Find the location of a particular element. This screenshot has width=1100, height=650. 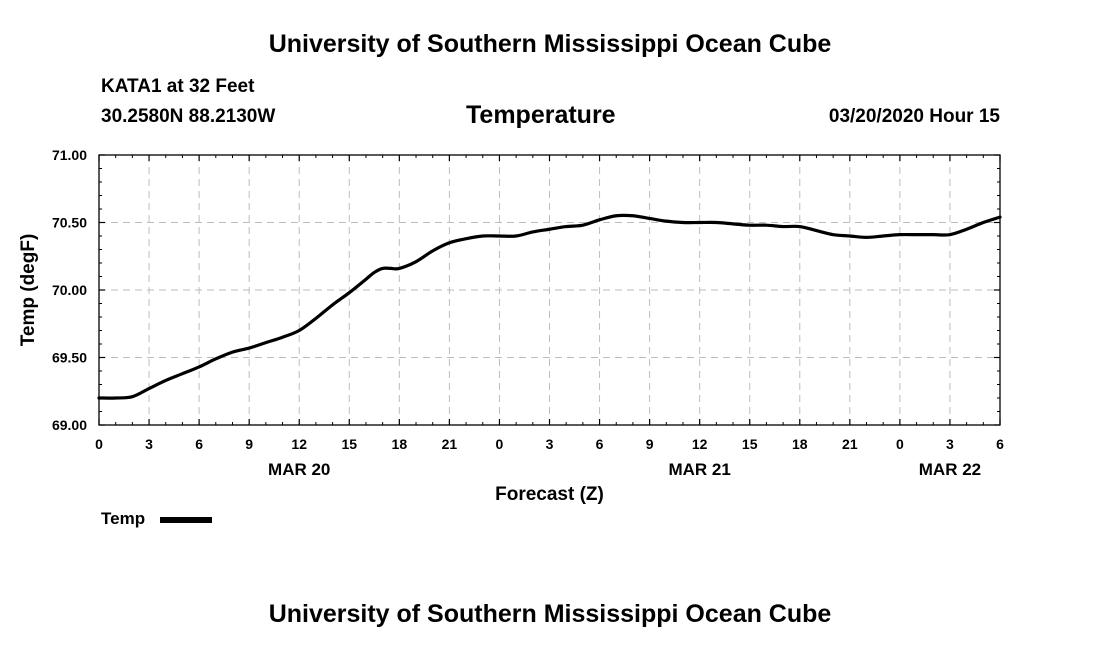

station-label: KATA1 at 32 Feet is located at coordinates (178, 86).